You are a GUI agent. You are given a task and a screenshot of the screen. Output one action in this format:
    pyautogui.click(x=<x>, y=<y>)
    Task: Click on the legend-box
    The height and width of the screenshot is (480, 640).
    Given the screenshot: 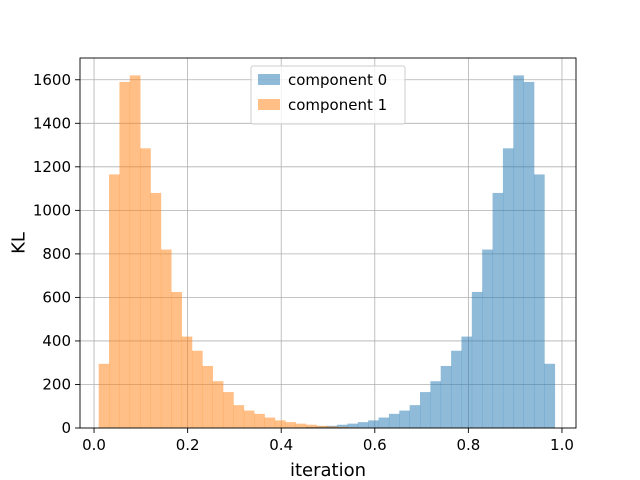 What is the action you would take?
    pyautogui.click(x=328, y=95)
    